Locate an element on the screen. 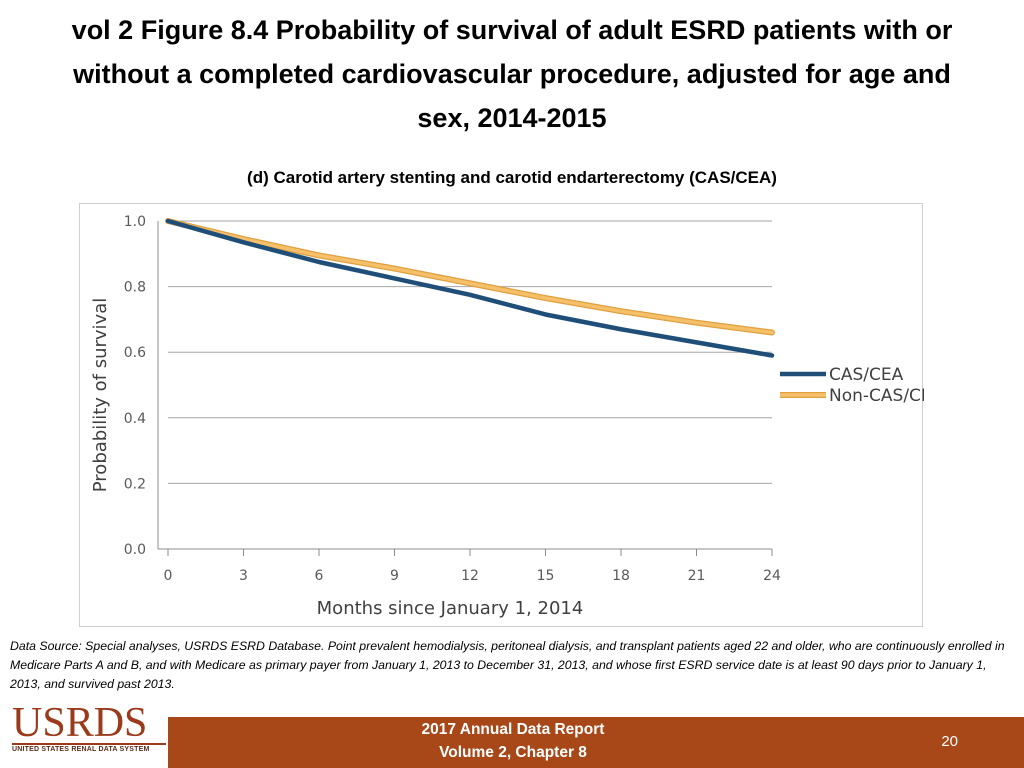 The height and width of the screenshot is (768, 1024). slide-title-line-3: sex, 2014-2015 is located at coordinates (512, 118).